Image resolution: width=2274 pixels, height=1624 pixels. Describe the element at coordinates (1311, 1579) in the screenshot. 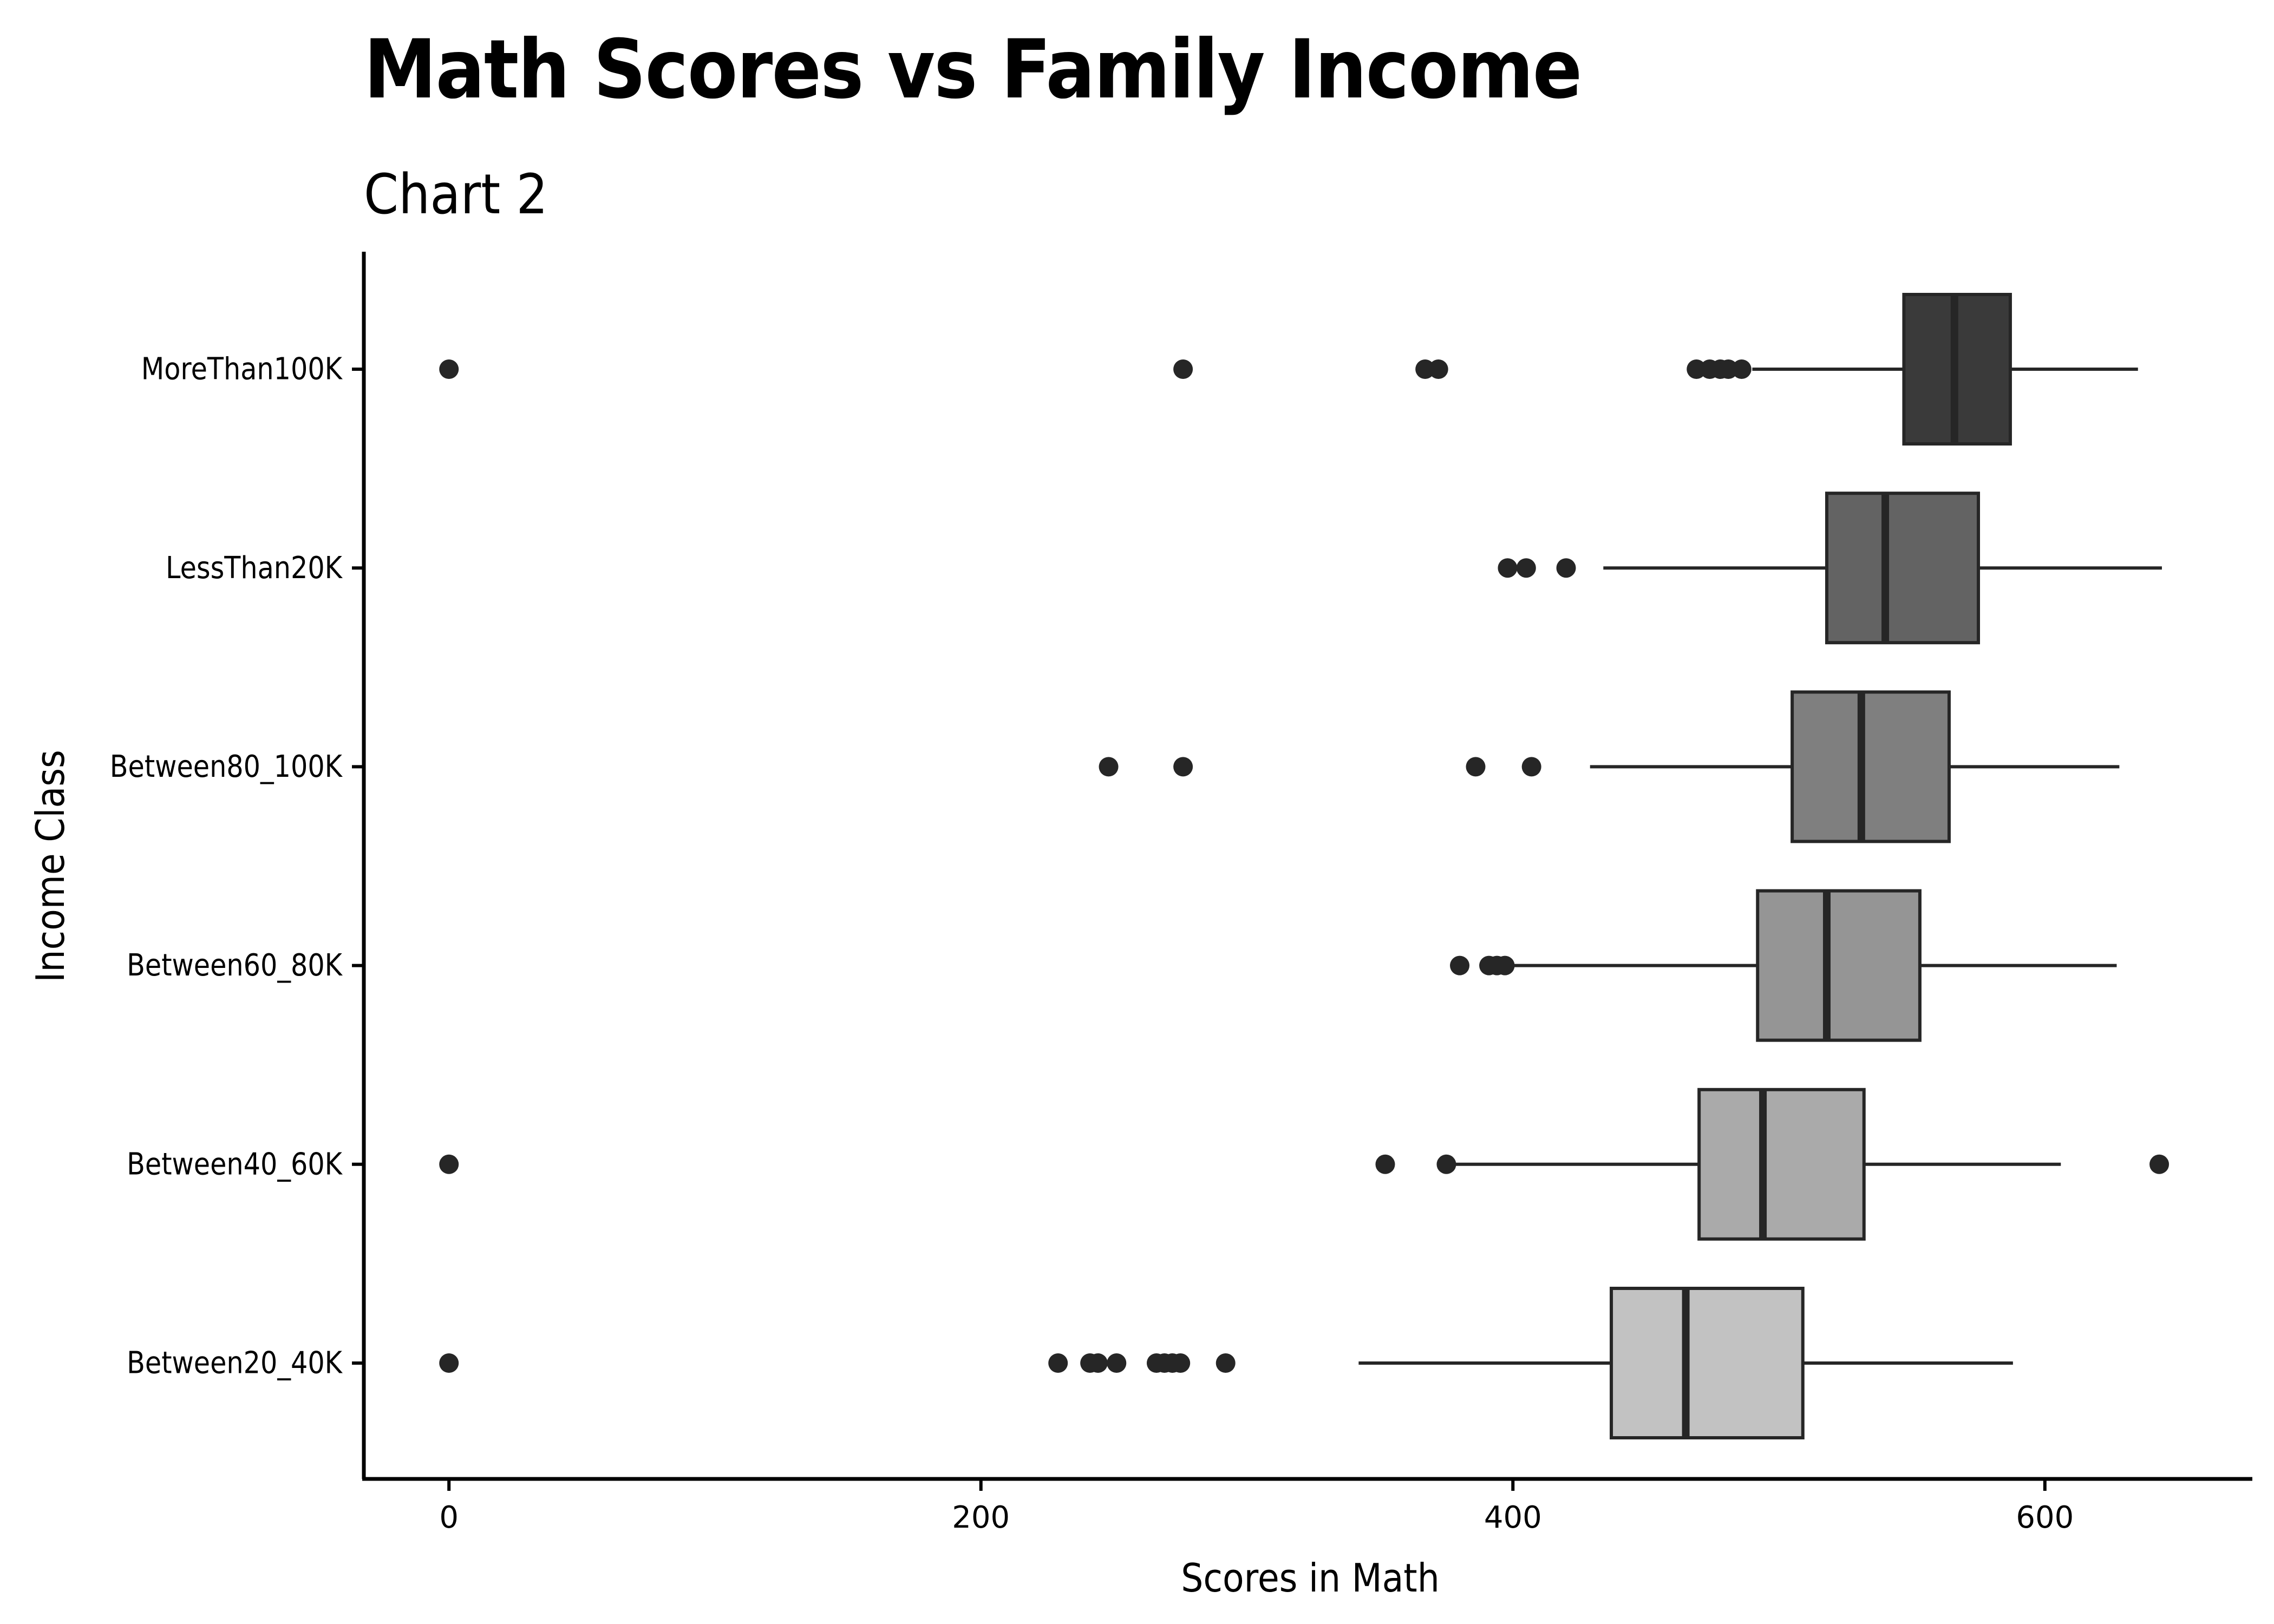

I see `x-axis-title: Scores in Math` at that location.